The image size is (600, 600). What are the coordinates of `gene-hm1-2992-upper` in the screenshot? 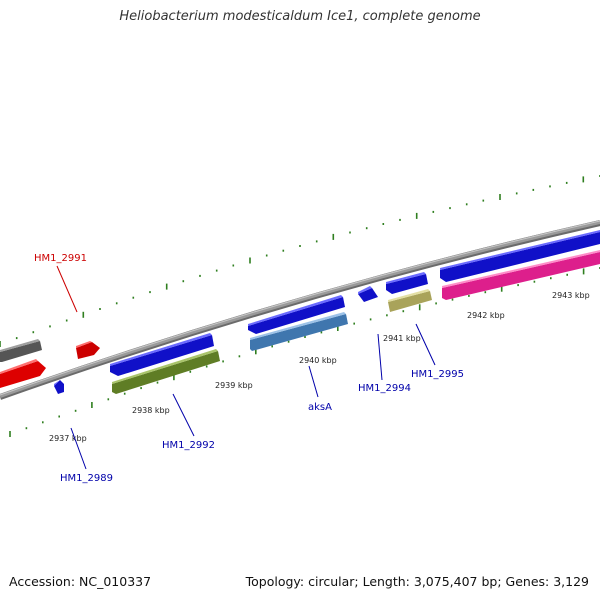 It's located at (162, 354).